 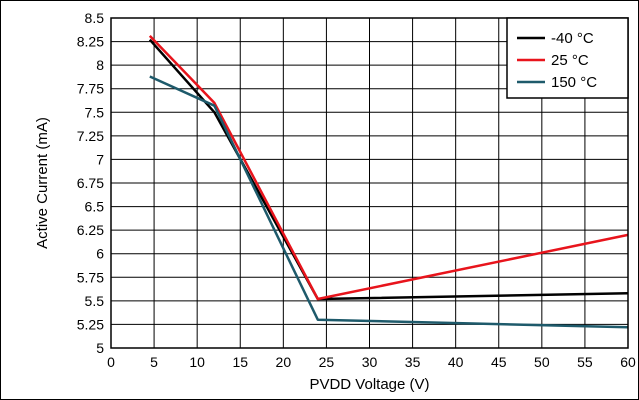 I want to click on y-tick-label: 7.5, so click(x=95, y=112).